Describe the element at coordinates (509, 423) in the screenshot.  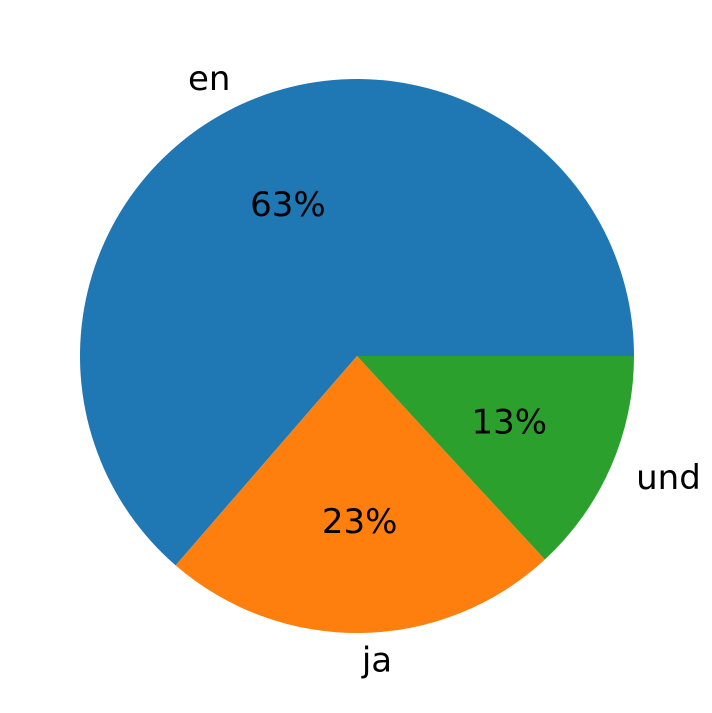
I see `pct-label-und: 13%` at that location.